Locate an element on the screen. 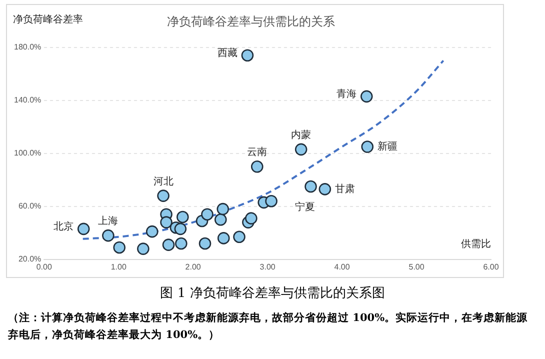  x-tick-label: 2.00 is located at coordinates (193, 267).